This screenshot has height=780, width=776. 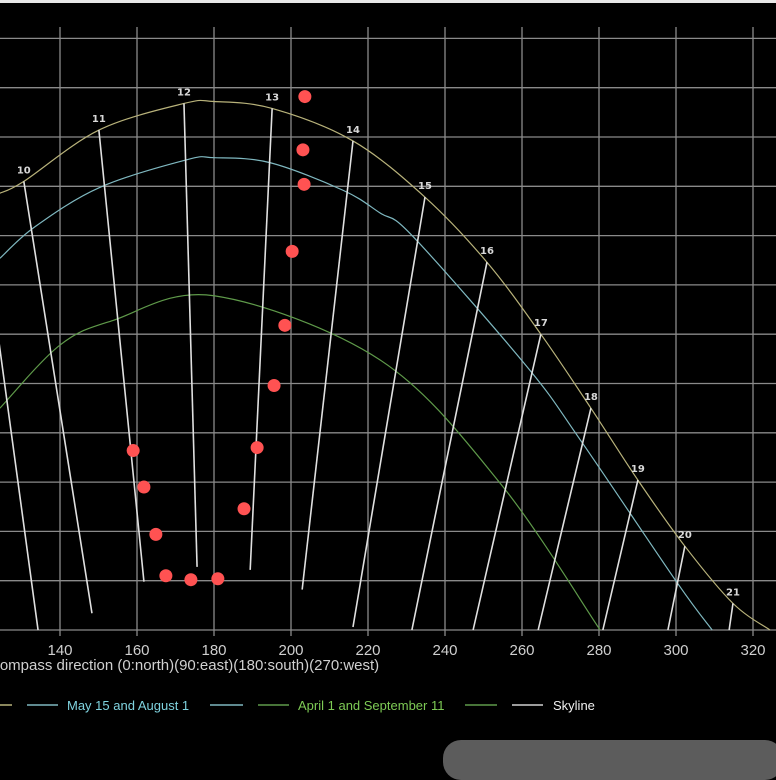 I want to click on hour-label-17: 17, so click(x=541, y=323).